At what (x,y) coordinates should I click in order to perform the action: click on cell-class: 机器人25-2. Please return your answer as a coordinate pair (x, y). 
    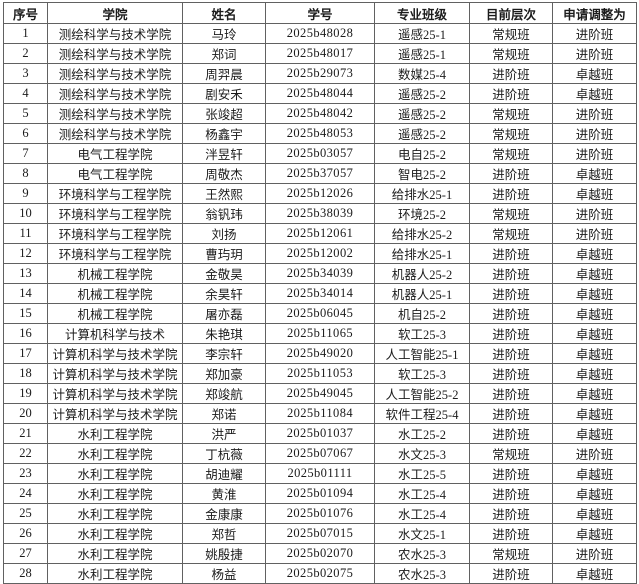
    Looking at the image, I should click on (422, 273).